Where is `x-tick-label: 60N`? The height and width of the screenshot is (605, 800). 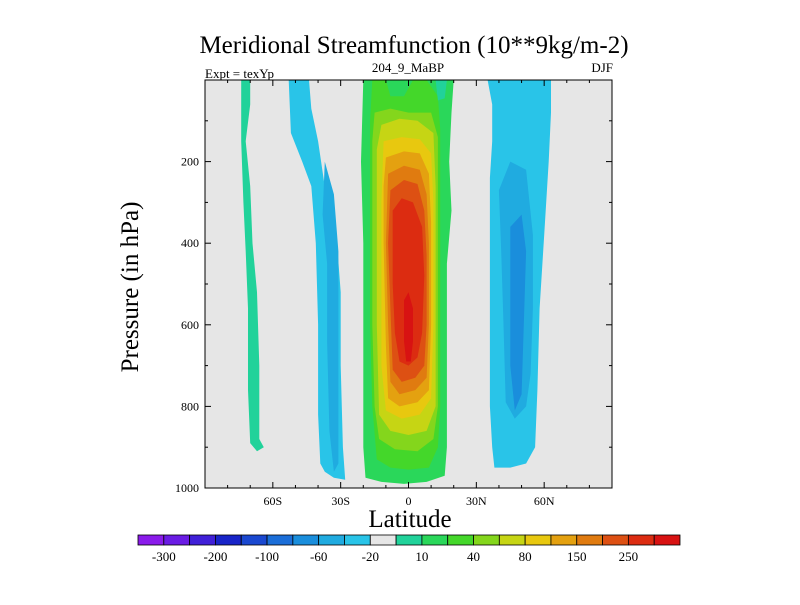
x-tick-label: 60N is located at coordinates (544, 501).